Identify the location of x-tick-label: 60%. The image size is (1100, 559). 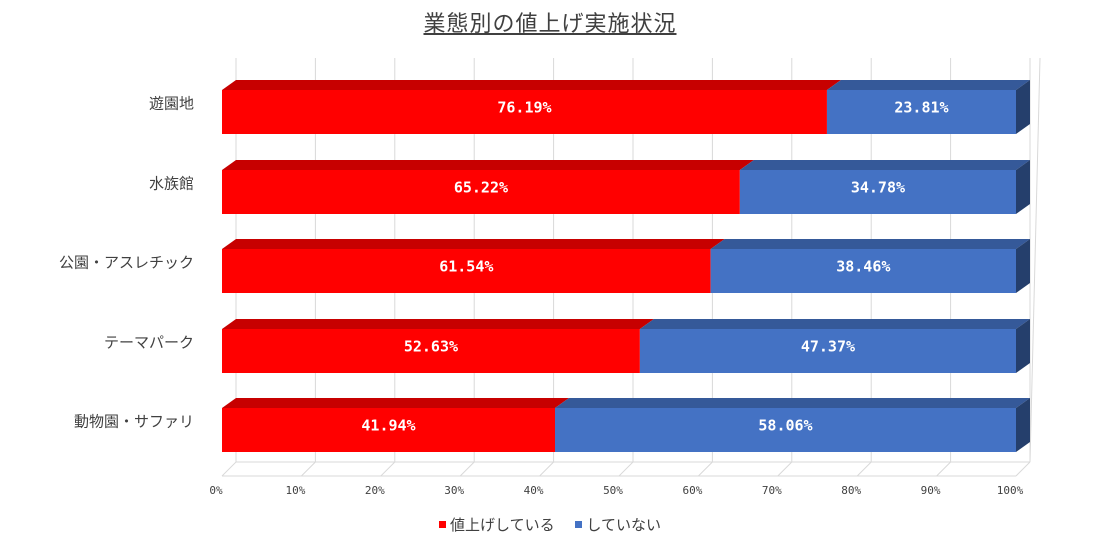
(692, 490).